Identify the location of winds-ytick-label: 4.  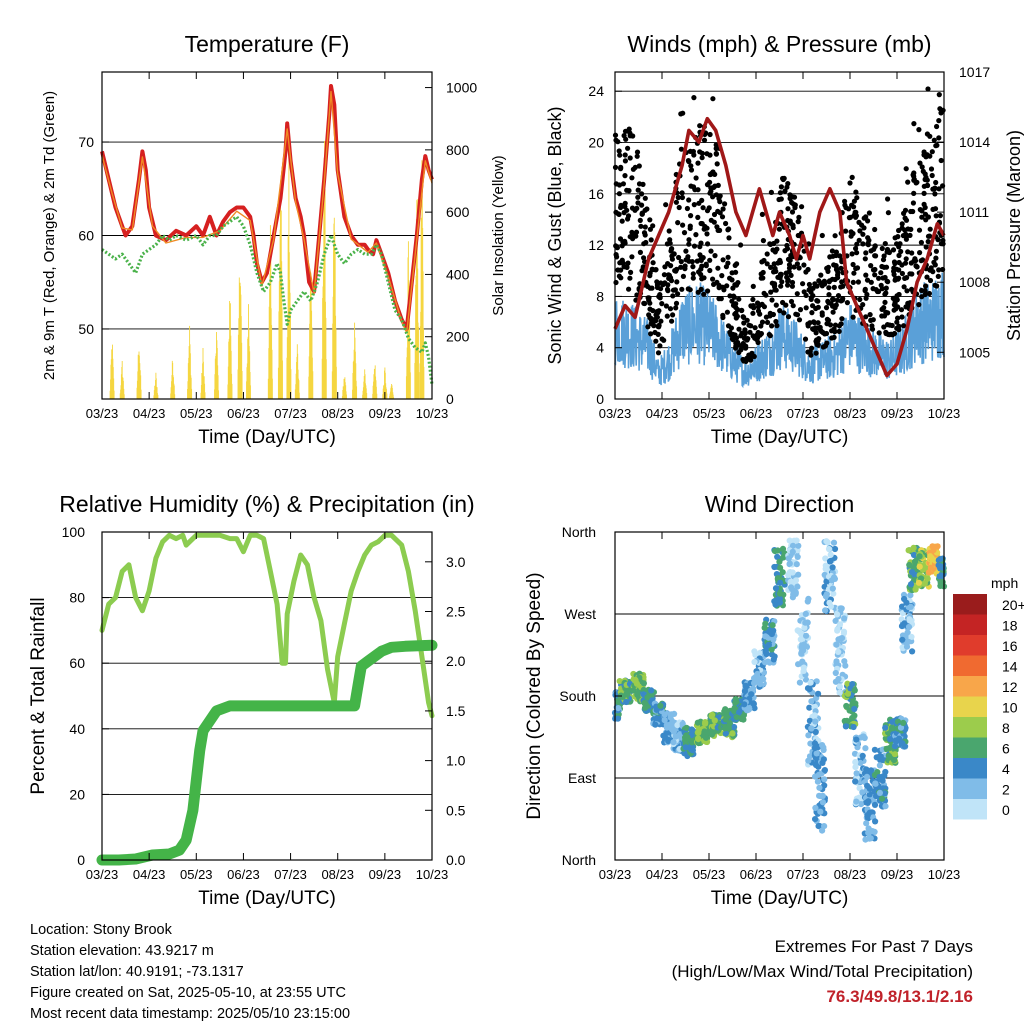
(600, 348).